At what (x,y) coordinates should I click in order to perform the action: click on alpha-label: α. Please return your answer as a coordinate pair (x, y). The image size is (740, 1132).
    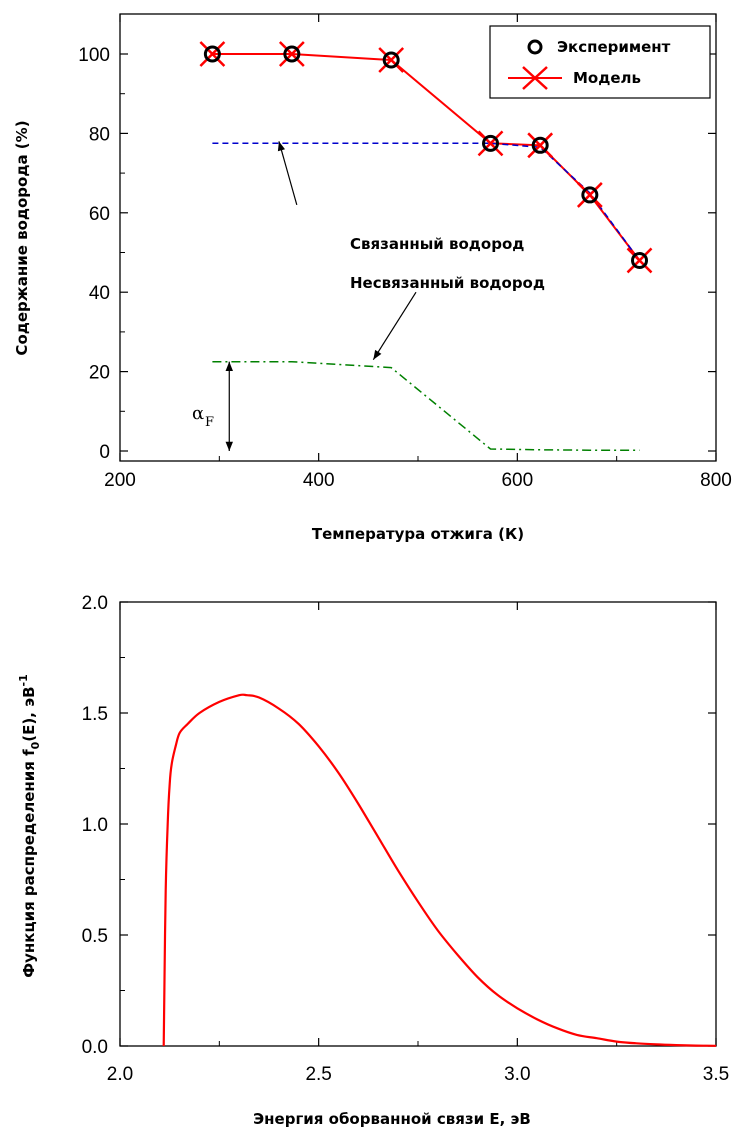
    Looking at the image, I should click on (198, 413).